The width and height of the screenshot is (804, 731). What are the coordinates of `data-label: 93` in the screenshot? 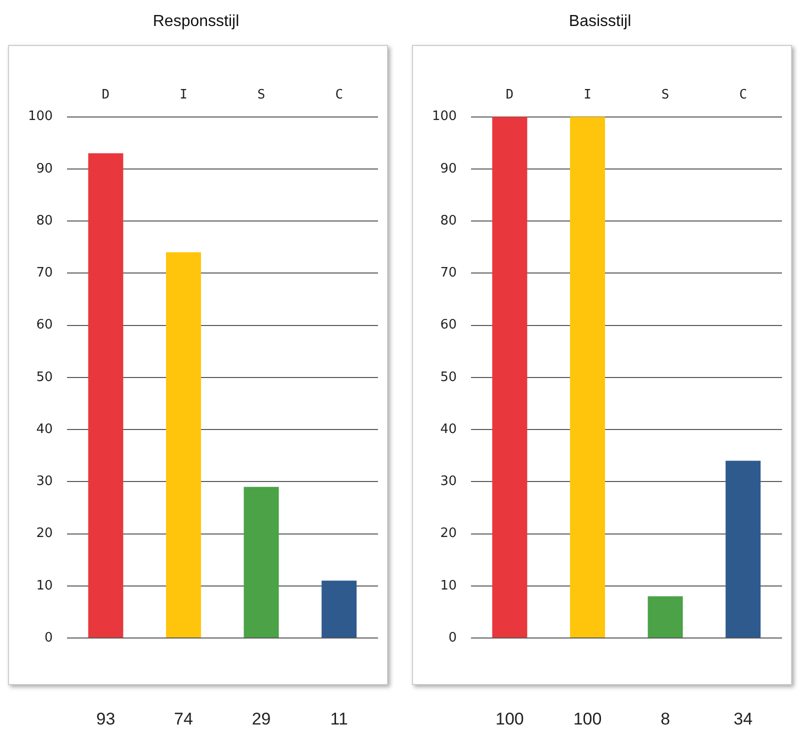 It's located at (106, 719).